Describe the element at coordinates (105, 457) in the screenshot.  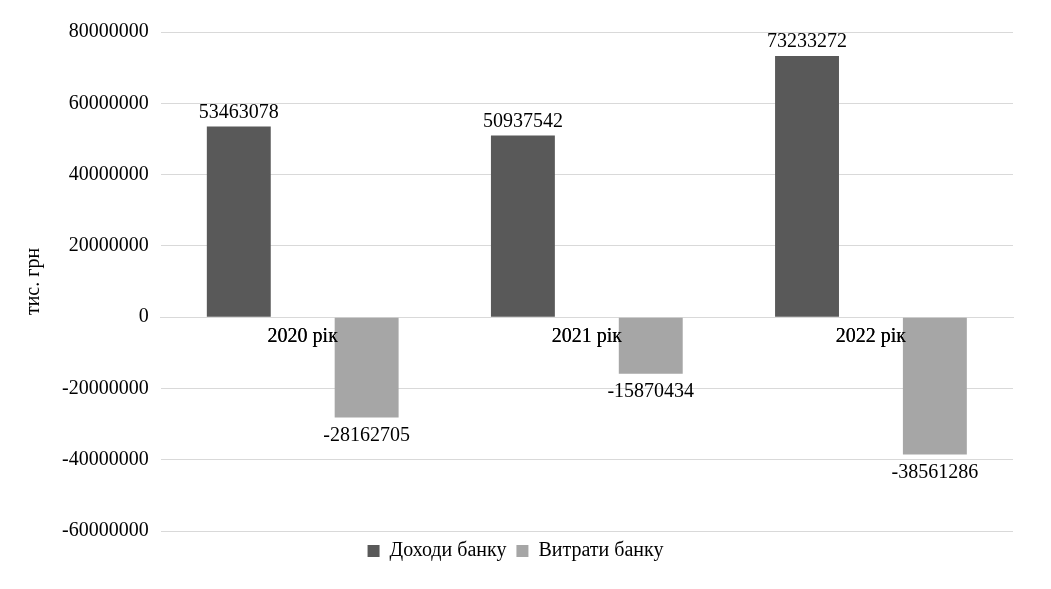
I see `y-tick-label: -40000000` at that location.